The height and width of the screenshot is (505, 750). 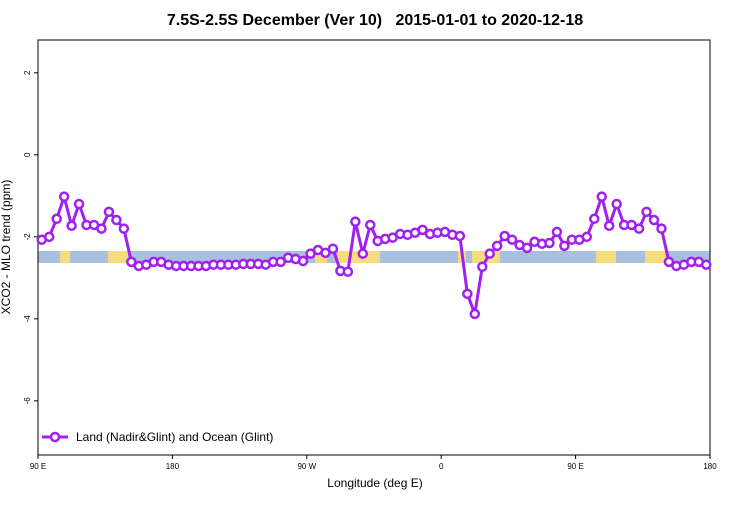 I want to click on x-tick-label: 0, so click(x=441, y=466).